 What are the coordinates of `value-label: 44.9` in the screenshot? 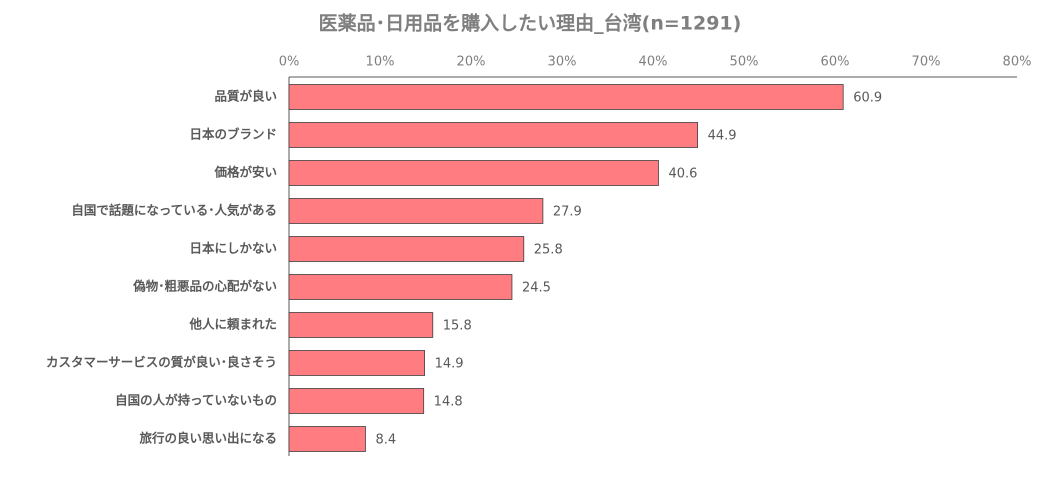 It's located at (722, 136).